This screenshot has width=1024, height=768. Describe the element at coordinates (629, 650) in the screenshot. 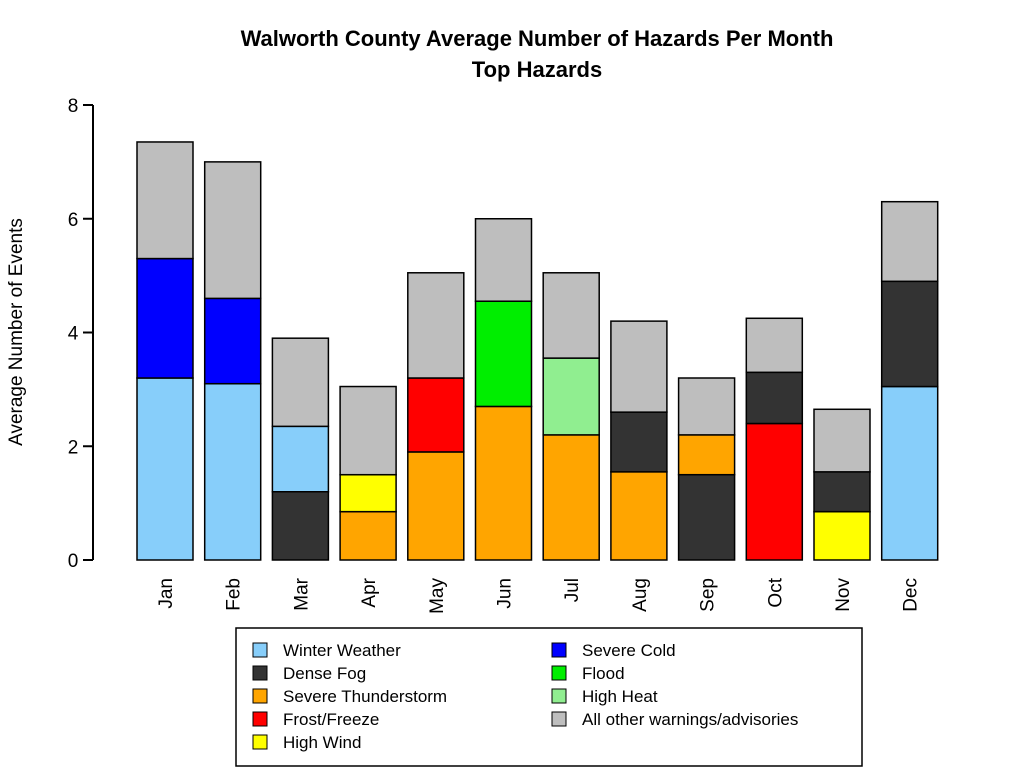

I see `legend-label: Severe Cold` at that location.